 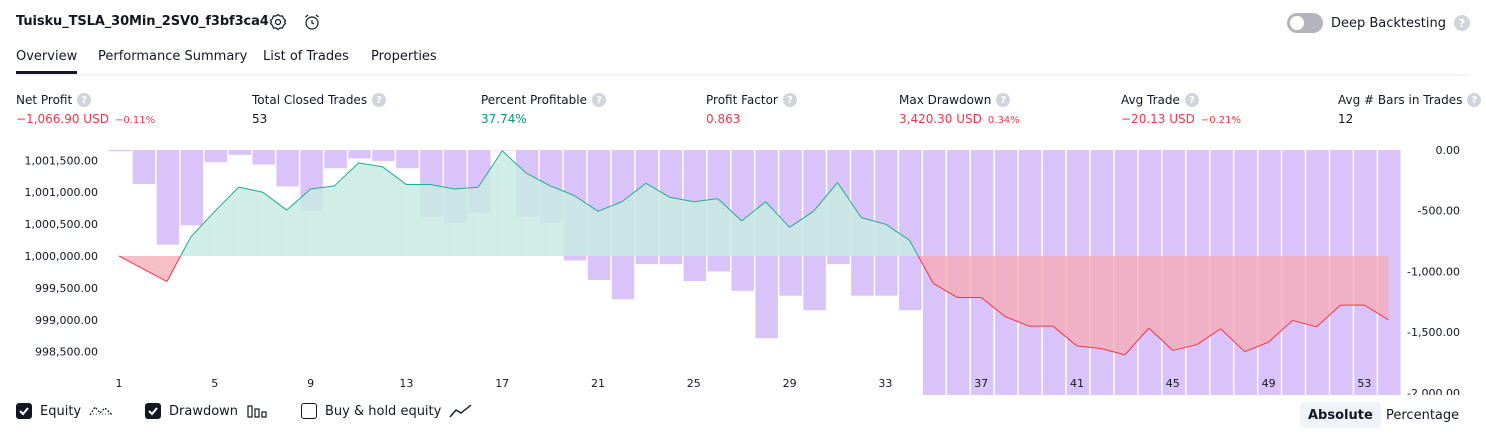 I want to click on metric-net-profit: Net Profit? −1,066.90 USD −0.11%, so click(x=85, y=109).